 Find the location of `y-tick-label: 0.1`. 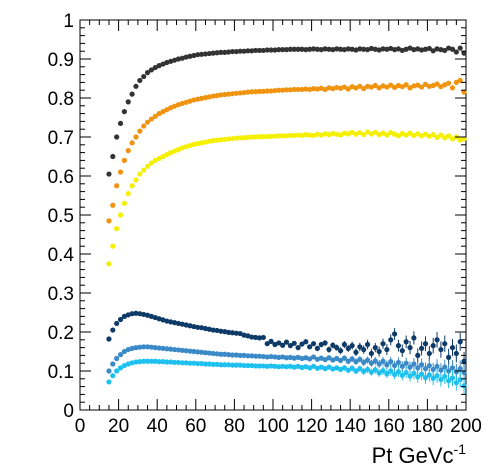

y-tick-label: 0.1 is located at coordinates (61, 372).